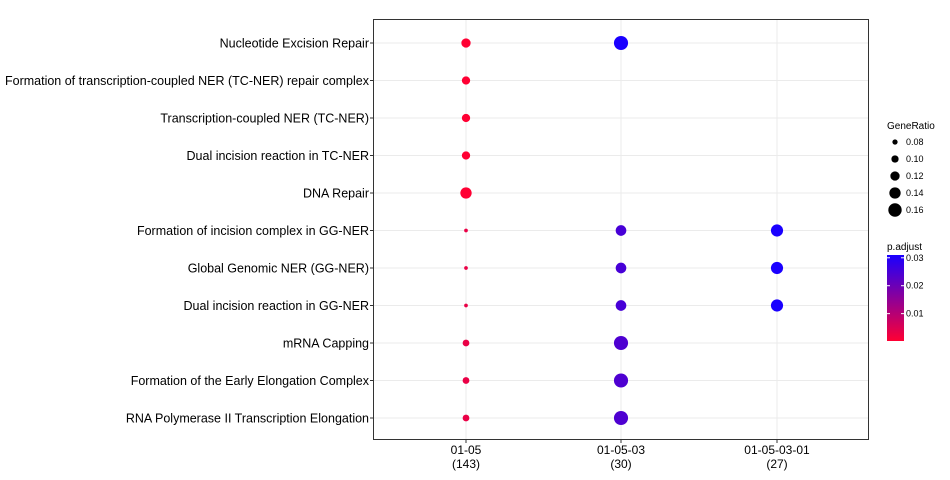 This screenshot has height=480, width=950. Describe the element at coordinates (776, 464) in the screenshot. I see `x-tick-count: (27)` at that location.